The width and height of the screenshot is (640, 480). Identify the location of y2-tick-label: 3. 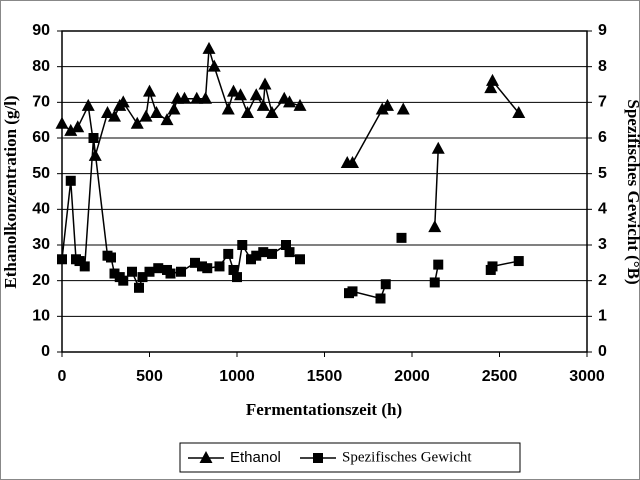
(602, 244).